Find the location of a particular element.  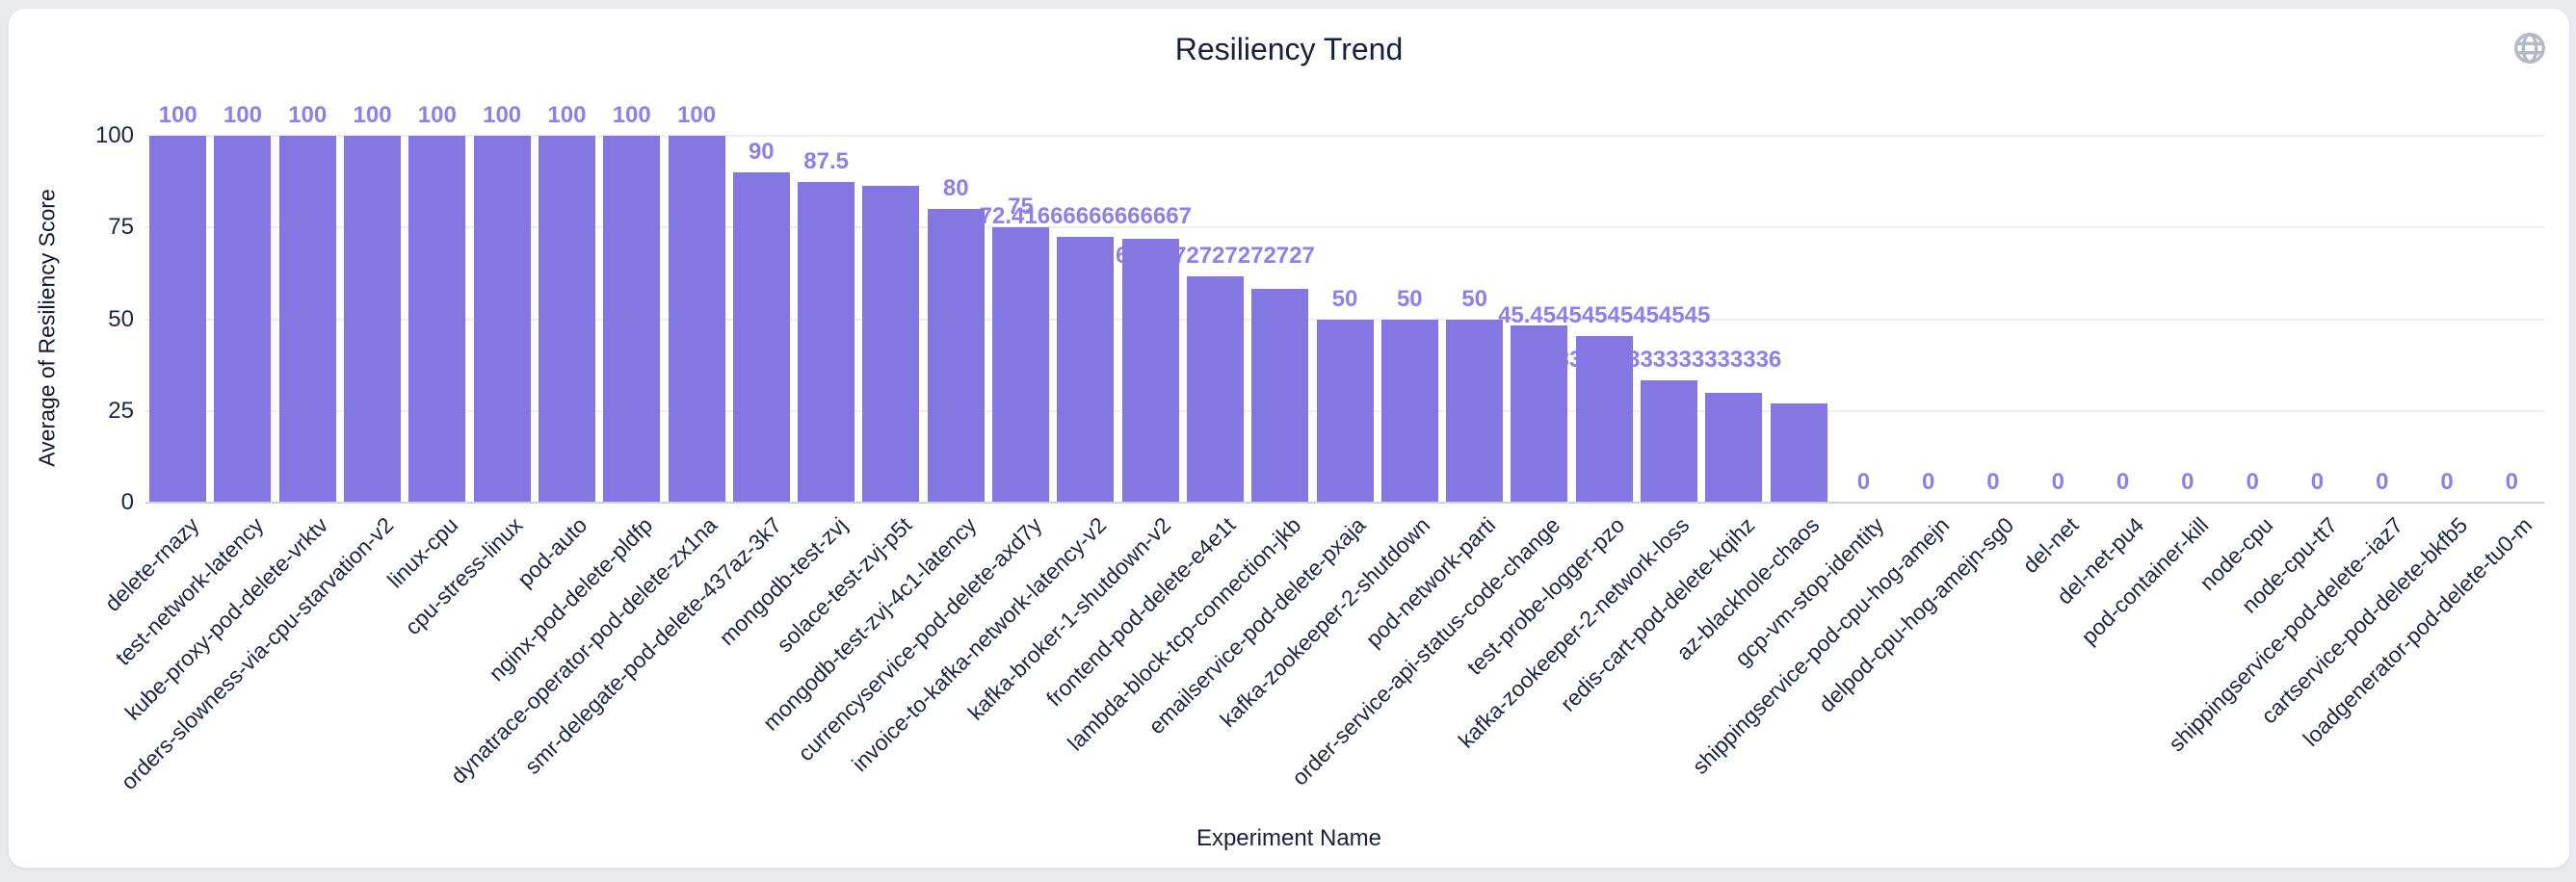

y-tick-label: 25 is located at coordinates (121, 410).